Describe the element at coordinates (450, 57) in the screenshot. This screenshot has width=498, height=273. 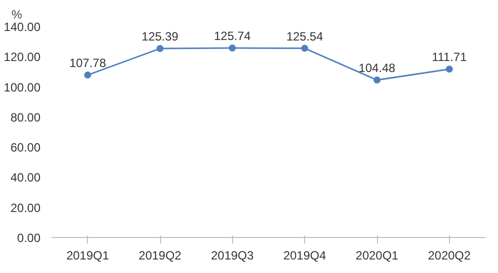
I see `data-label: 111.71` at that location.